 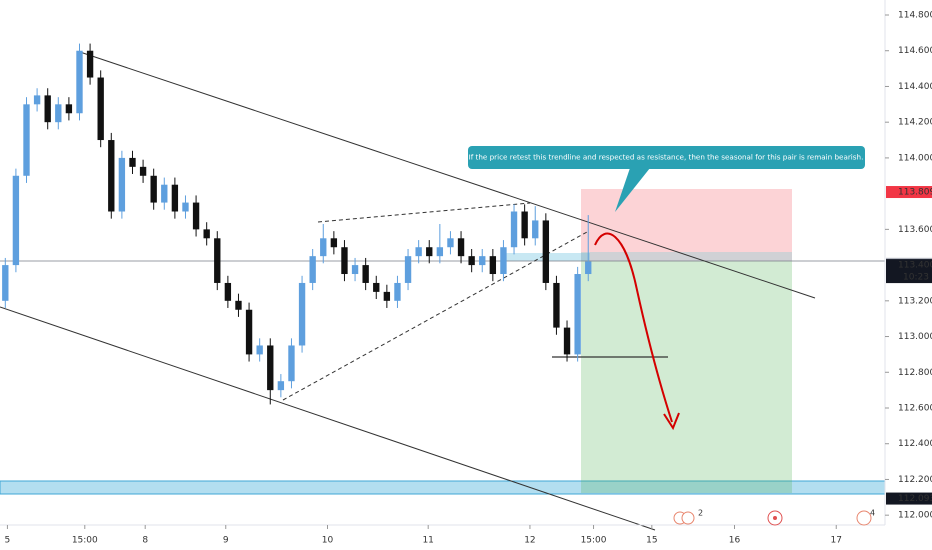 I want to click on price-label: 113.400, so click(x=915, y=266).